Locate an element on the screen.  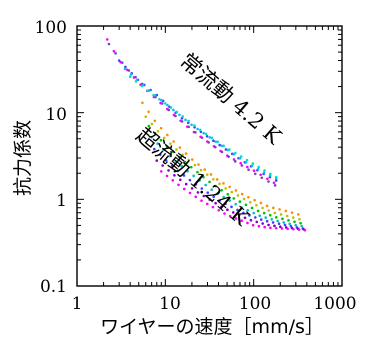
annotation-normal-fluid: 常流動 4.2 K is located at coordinates (230, 99).